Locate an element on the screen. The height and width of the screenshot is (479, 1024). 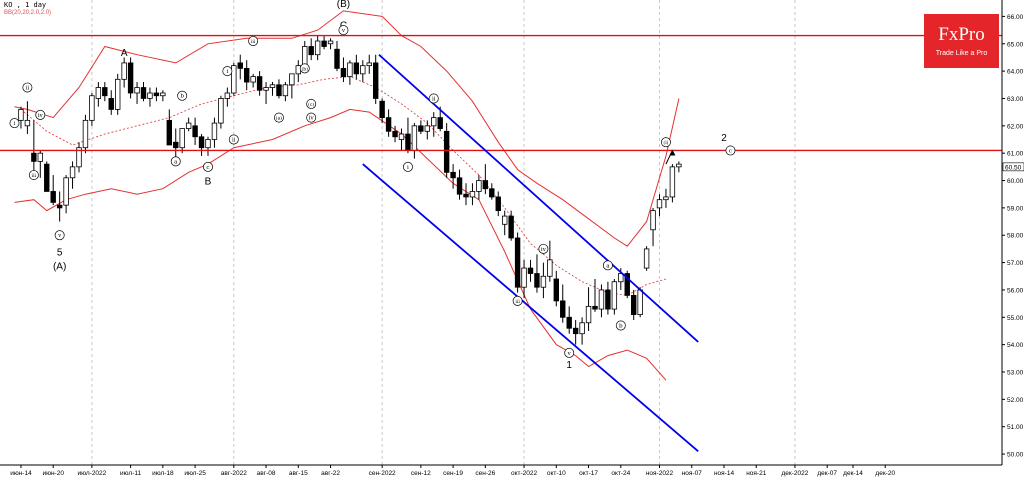
time-tick-label: ноя-14 is located at coordinates (724, 473).